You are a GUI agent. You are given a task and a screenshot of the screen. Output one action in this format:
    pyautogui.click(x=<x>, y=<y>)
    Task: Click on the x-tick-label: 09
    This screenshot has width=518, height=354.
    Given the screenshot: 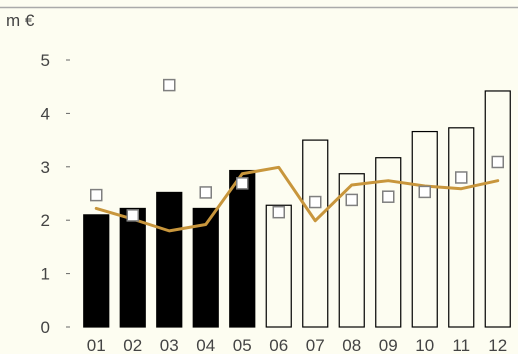 What is the action you would take?
    pyautogui.click(x=388, y=345)
    